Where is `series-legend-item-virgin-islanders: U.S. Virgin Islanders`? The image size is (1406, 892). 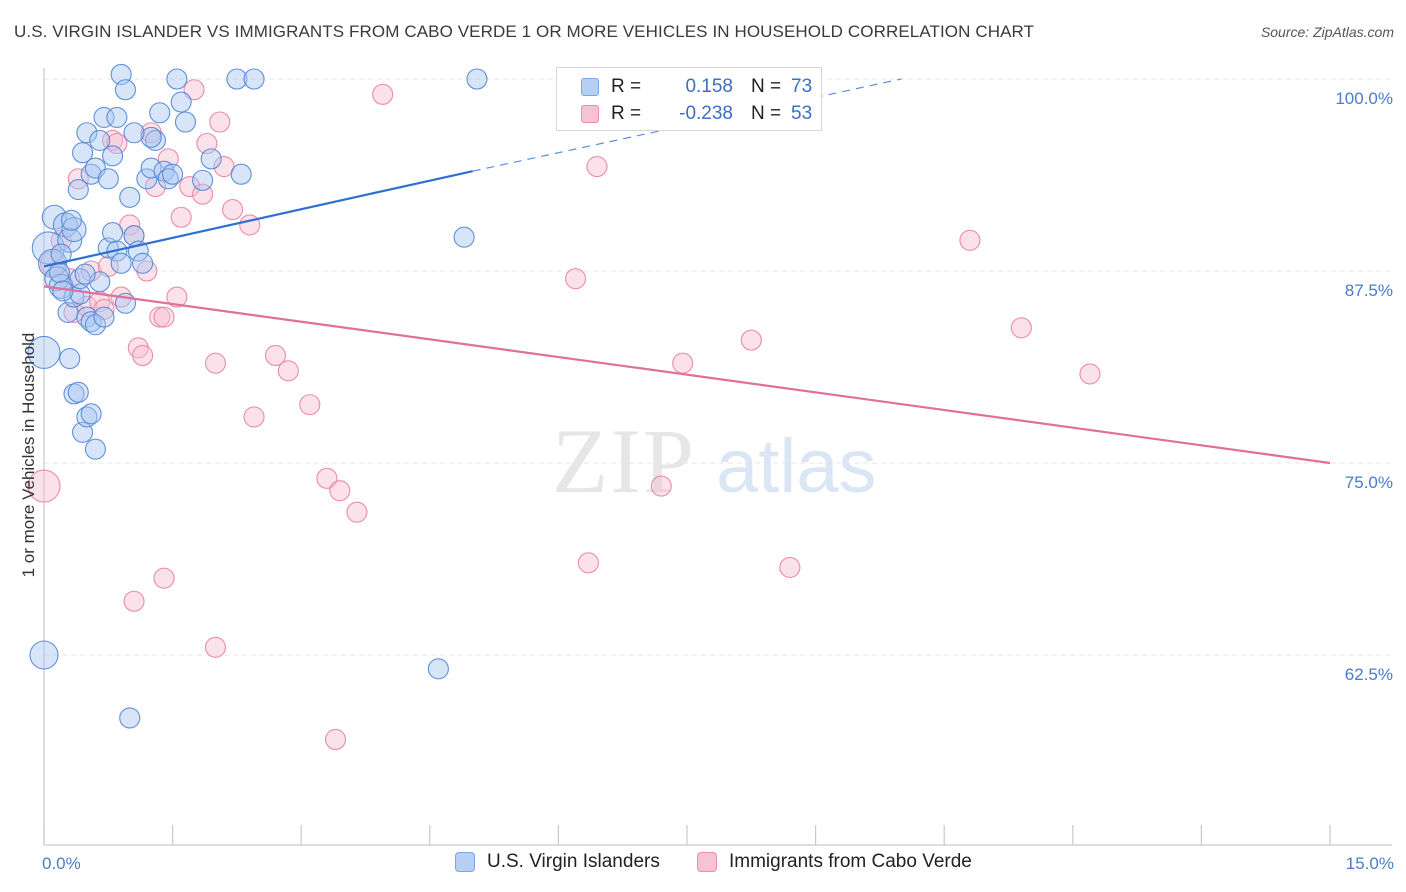 series-legend-item-virgin-islanders: U.S. Virgin Islanders is located at coordinates (557, 862).